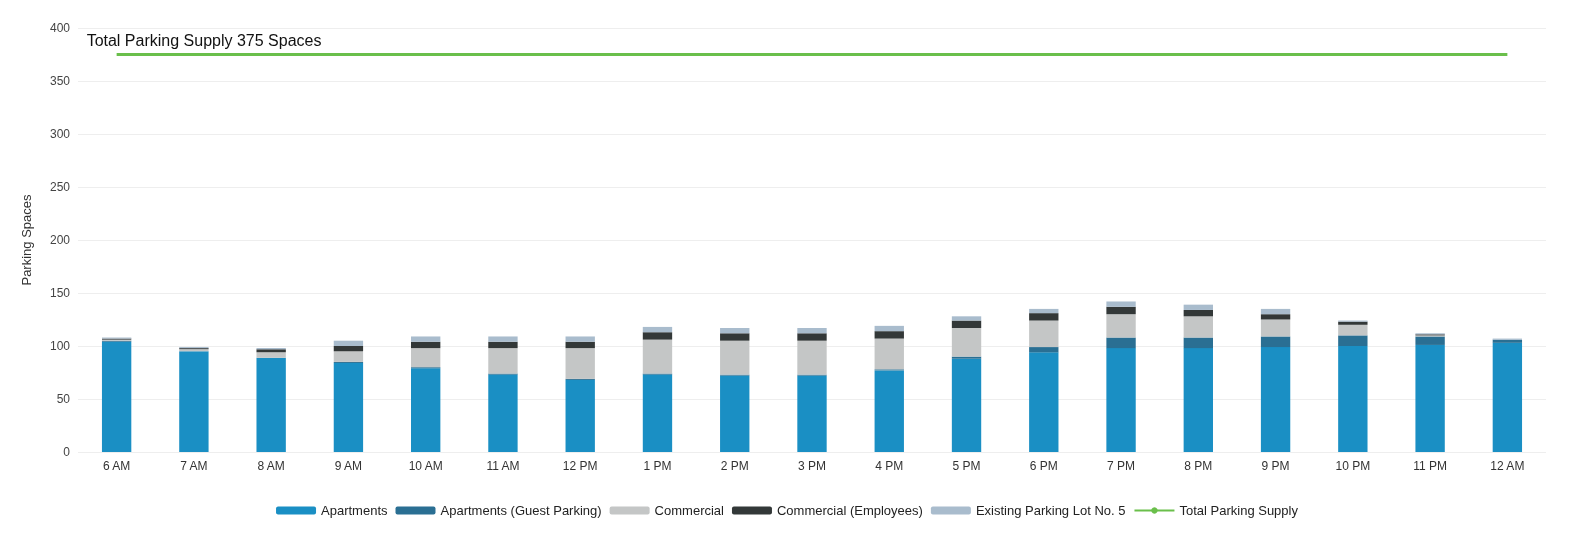 This screenshot has width=1574, height=540. What do you see at coordinates (63, 399) in the screenshot?
I see `y-tick-label: 50` at bounding box center [63, 399].